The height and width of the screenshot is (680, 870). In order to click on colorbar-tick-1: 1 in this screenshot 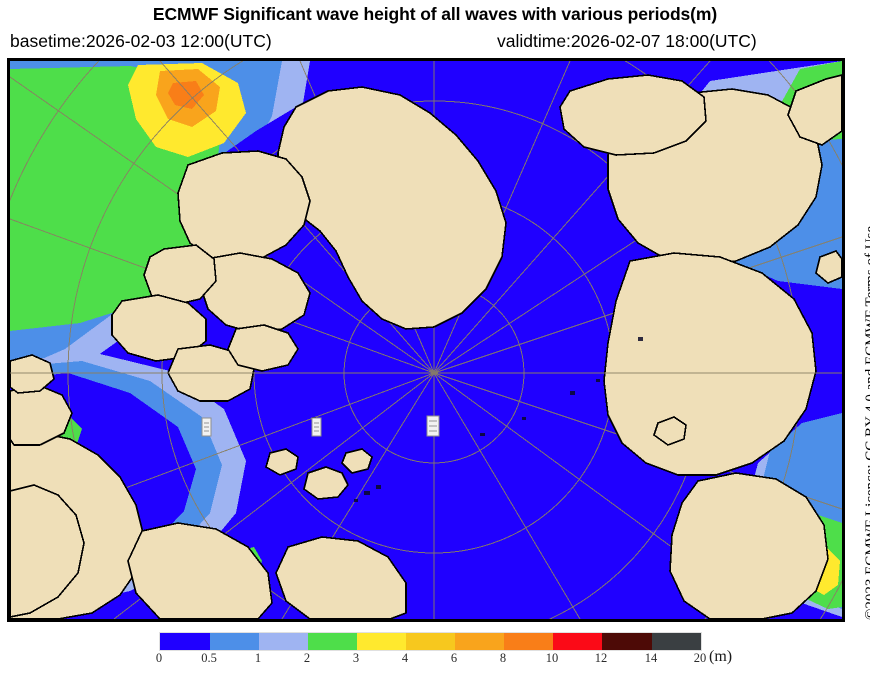, I will do `click(258, 658)`.